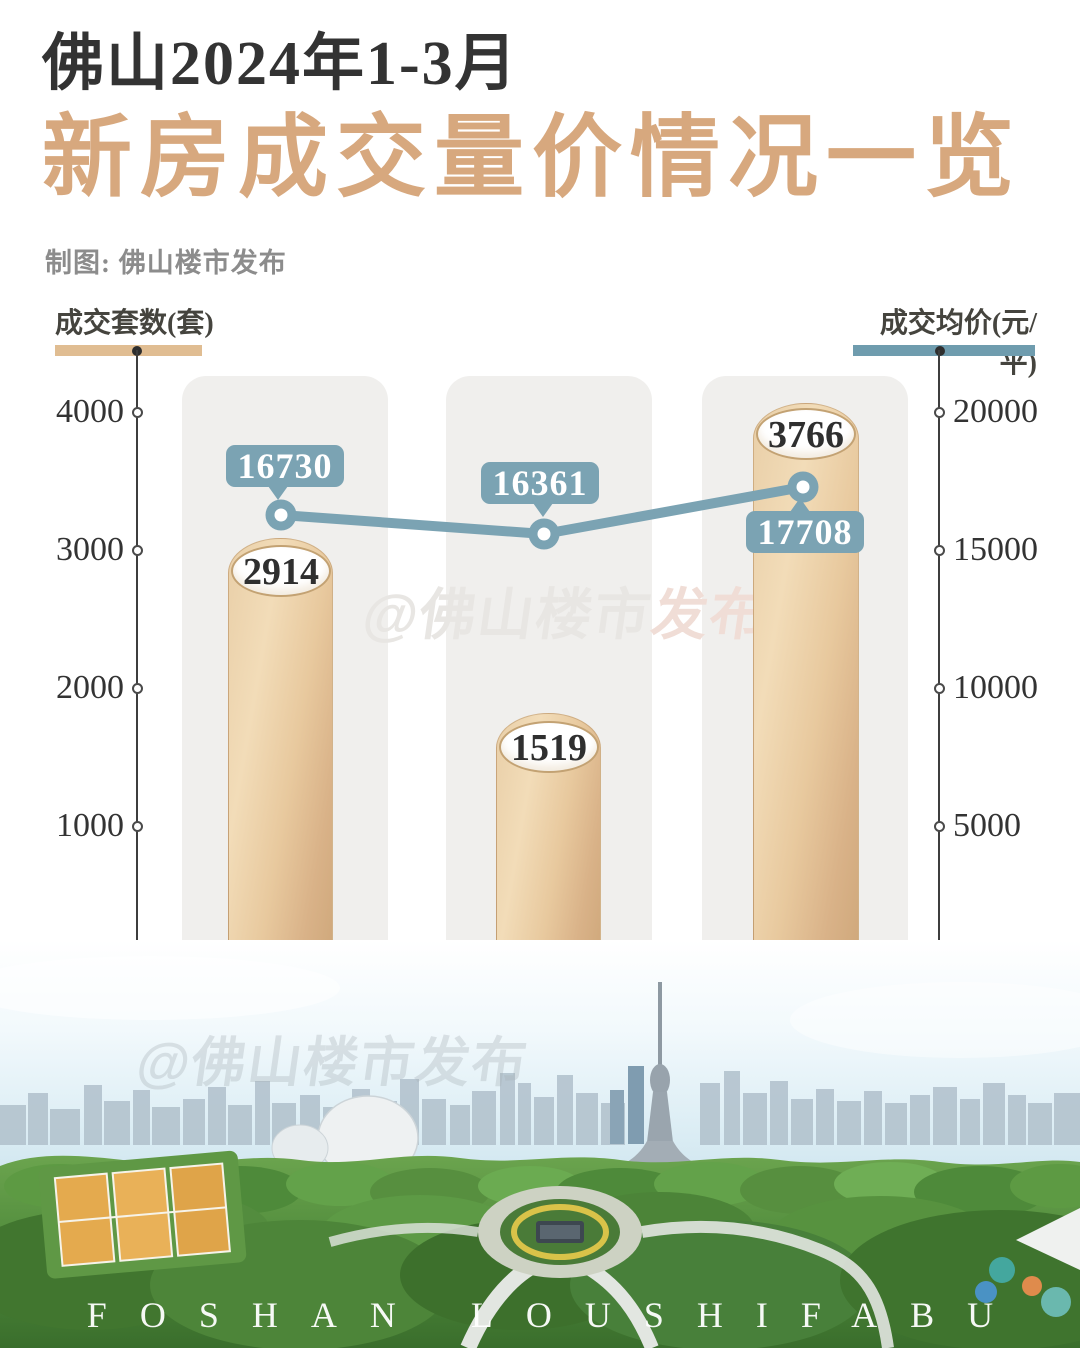 The image size is (1080, 1348). What do you see at coordinates (805, 532) in the screenshot?
I see `price-badge-mar: 17708` at bounding box center [805, 532].